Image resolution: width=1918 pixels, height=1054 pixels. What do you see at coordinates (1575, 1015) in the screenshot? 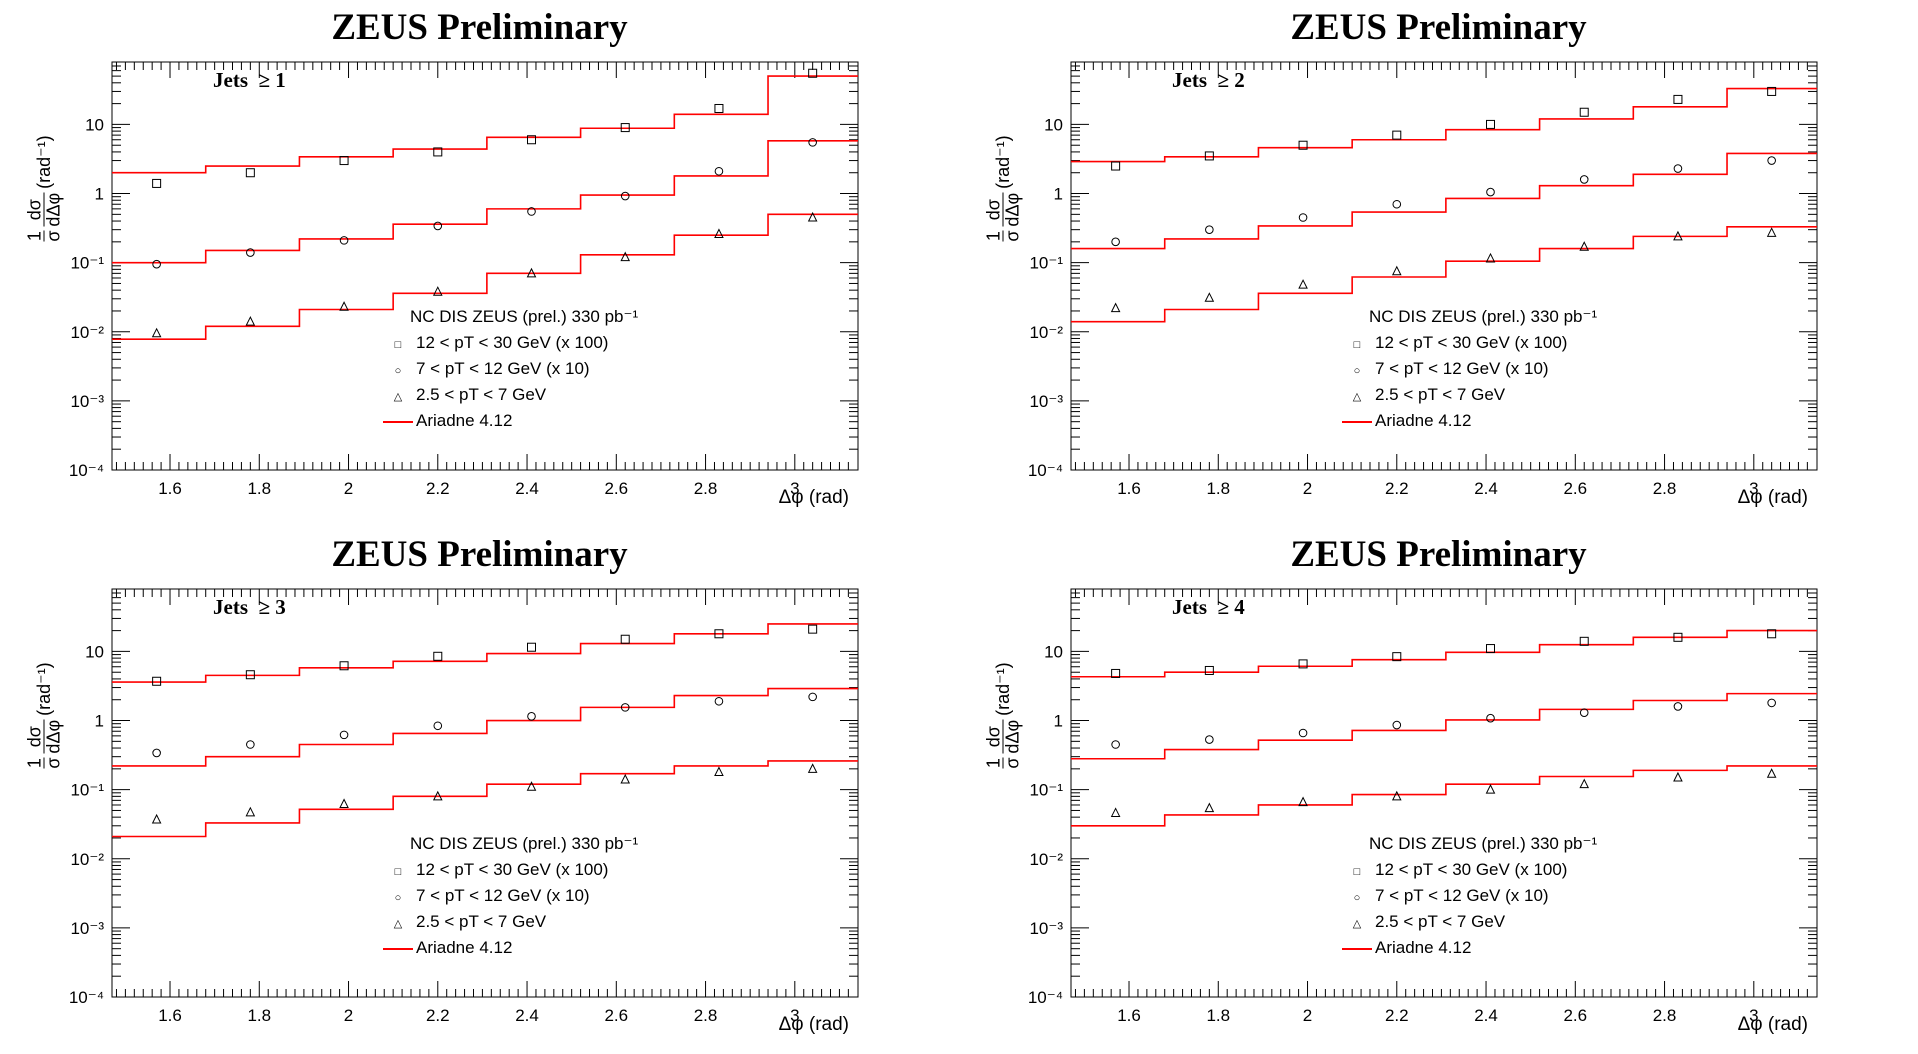
I see `x-tick-label: 2.6` at bounding box center [1575, 1015].